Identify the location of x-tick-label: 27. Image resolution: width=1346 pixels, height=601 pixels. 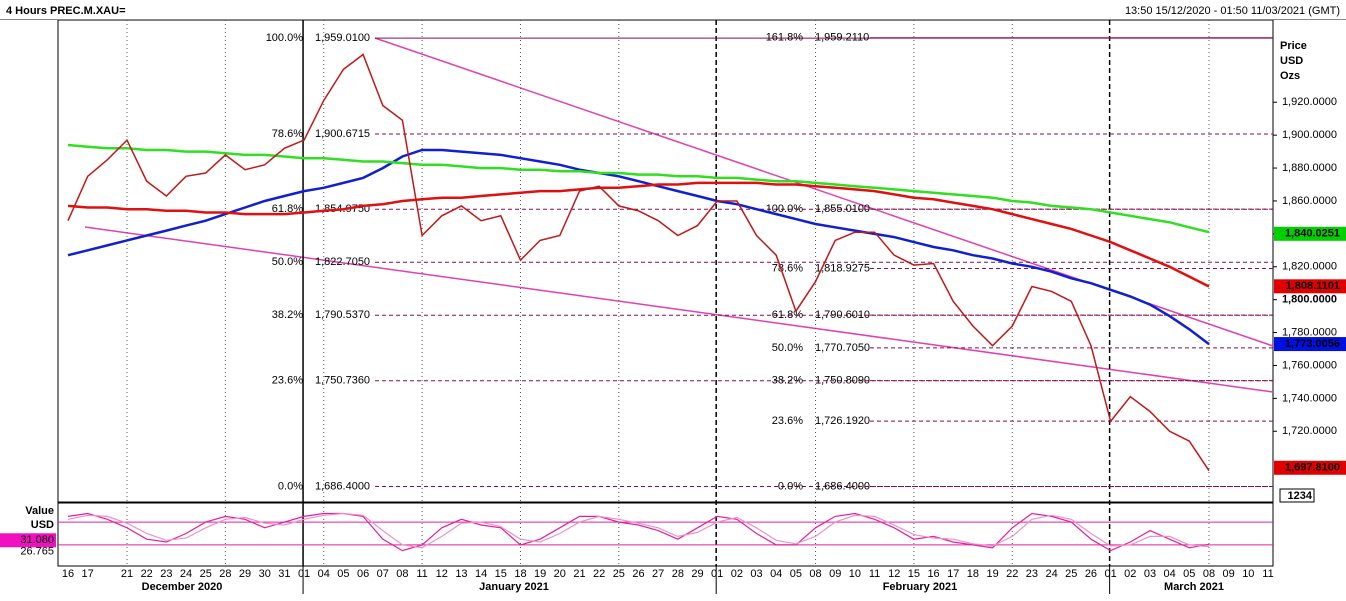
(658, 574).